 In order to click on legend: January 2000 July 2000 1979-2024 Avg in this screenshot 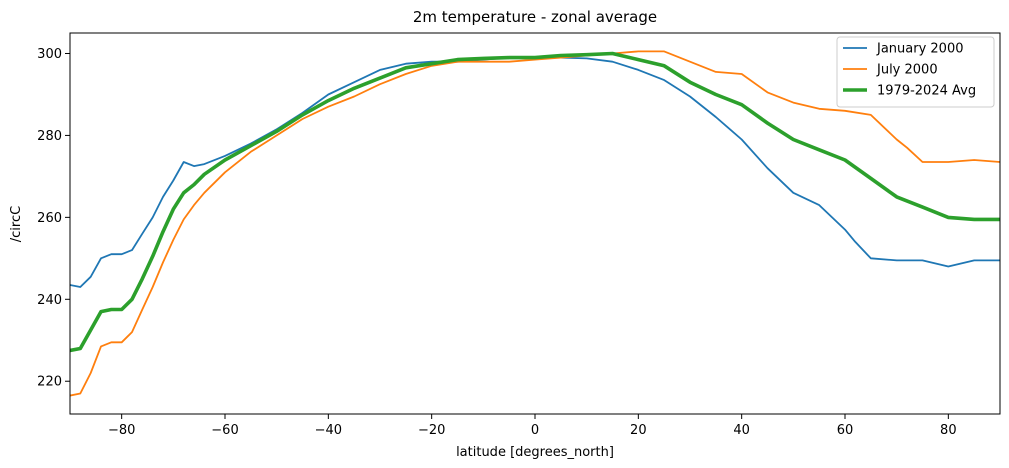, I will do `click(915, 72)`.